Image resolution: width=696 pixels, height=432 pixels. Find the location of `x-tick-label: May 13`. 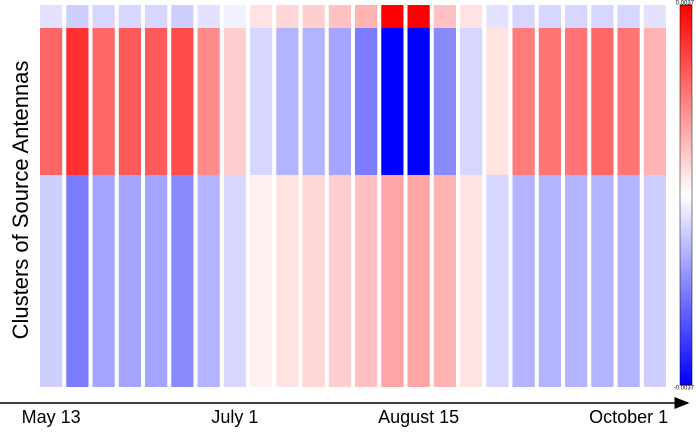

x-tick-label: May 13 is located at coordinates (51, 417).